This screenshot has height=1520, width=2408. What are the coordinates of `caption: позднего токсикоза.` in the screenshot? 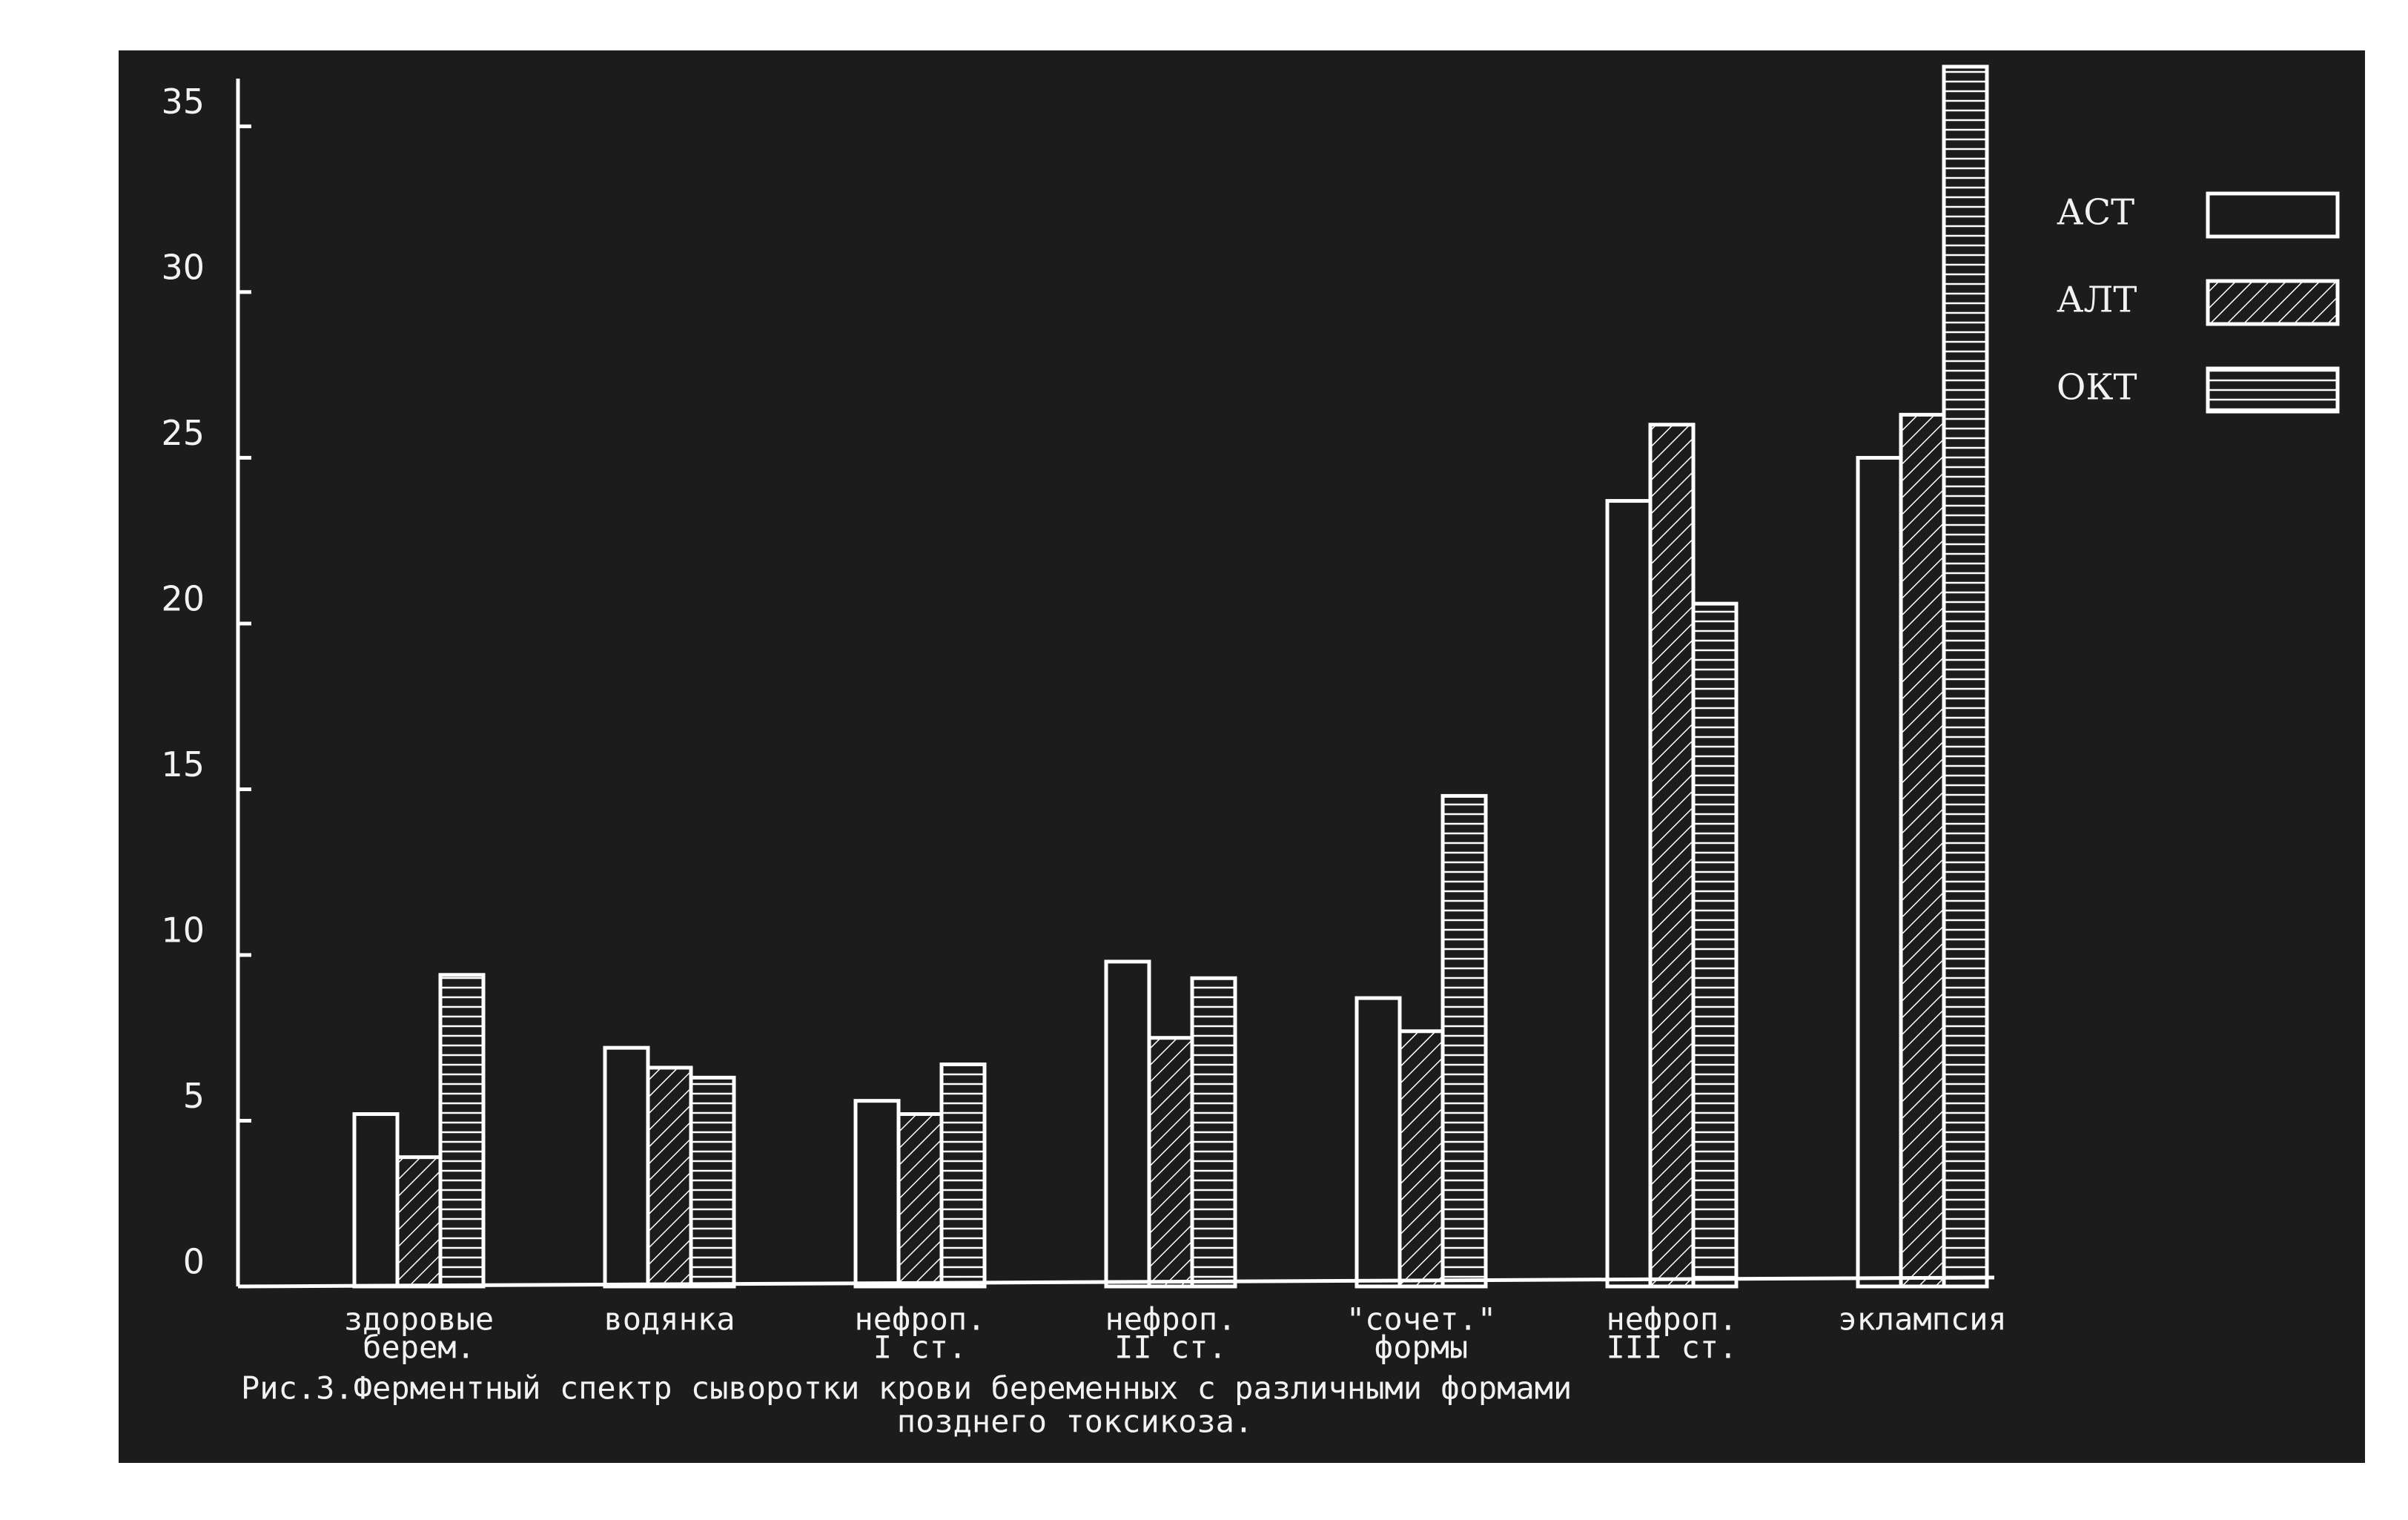 It's located at (1075, 1422).